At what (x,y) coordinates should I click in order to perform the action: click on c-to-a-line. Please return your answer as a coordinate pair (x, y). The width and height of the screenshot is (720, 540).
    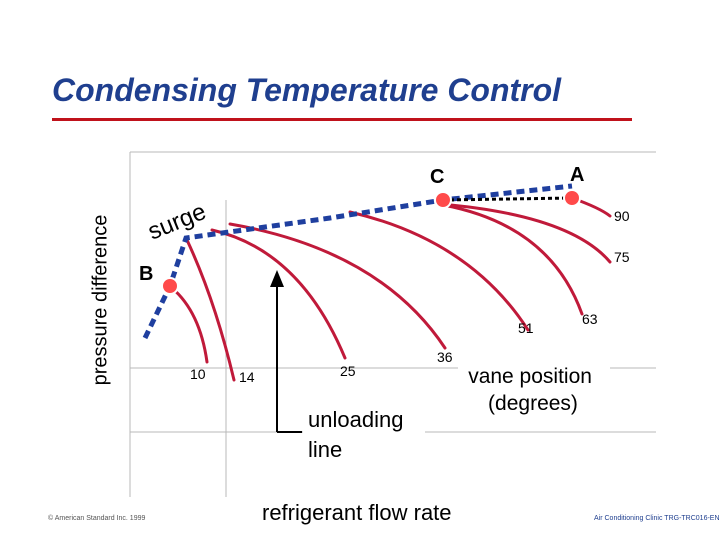
    Looking at the image, I should click on (507, 199).